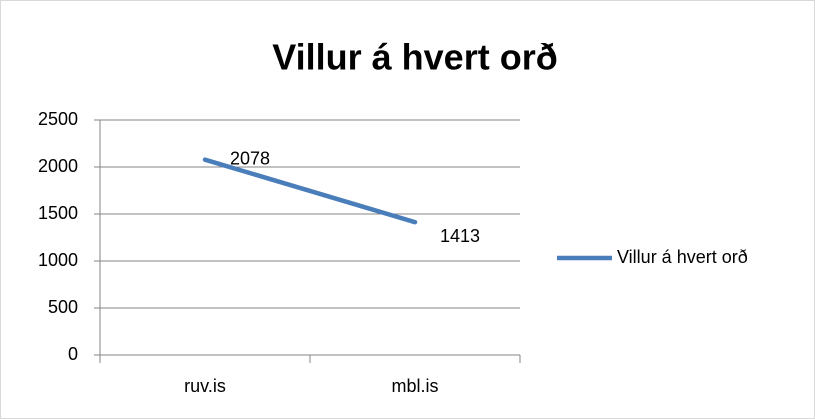  What do you see at coordinates (310, 191) in the screenshot?
I see `line` at bounding box center [310, 191].